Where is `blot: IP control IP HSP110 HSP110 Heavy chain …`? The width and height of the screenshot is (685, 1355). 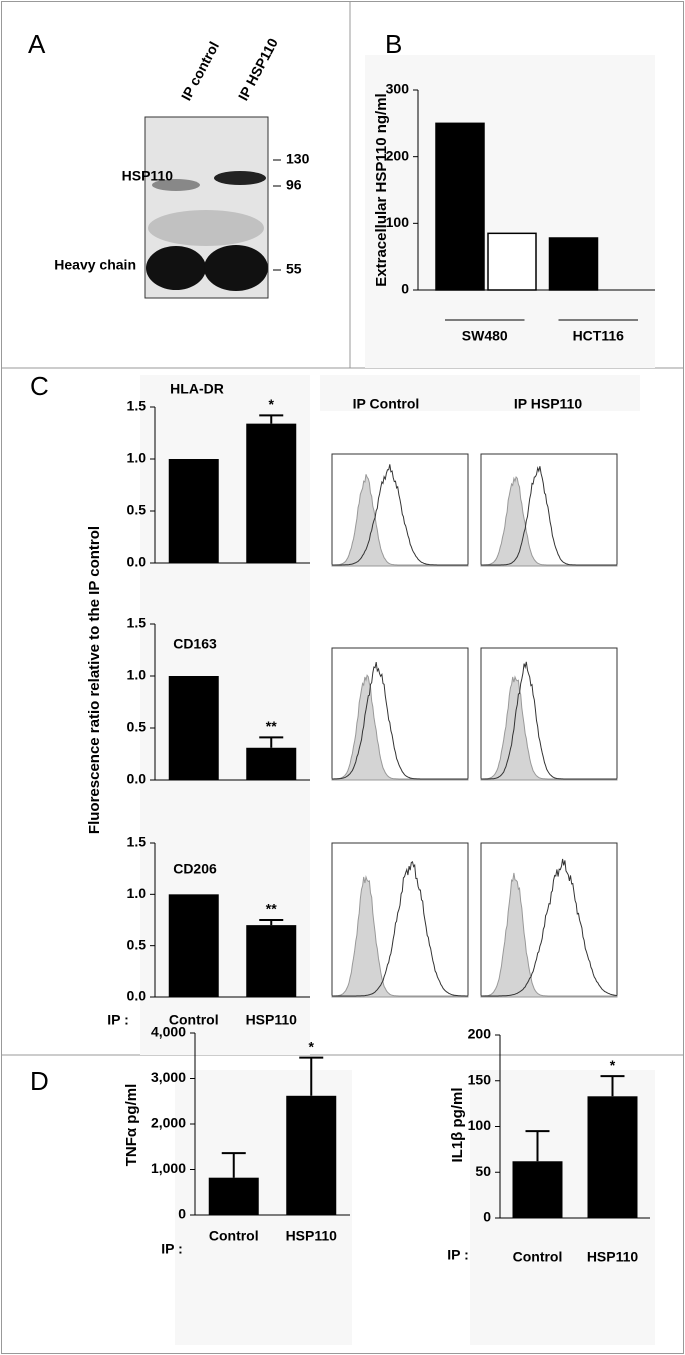 blot: IP control IP HSP110 HSP110 Heavy chain … is located at coordinates (182, 167).